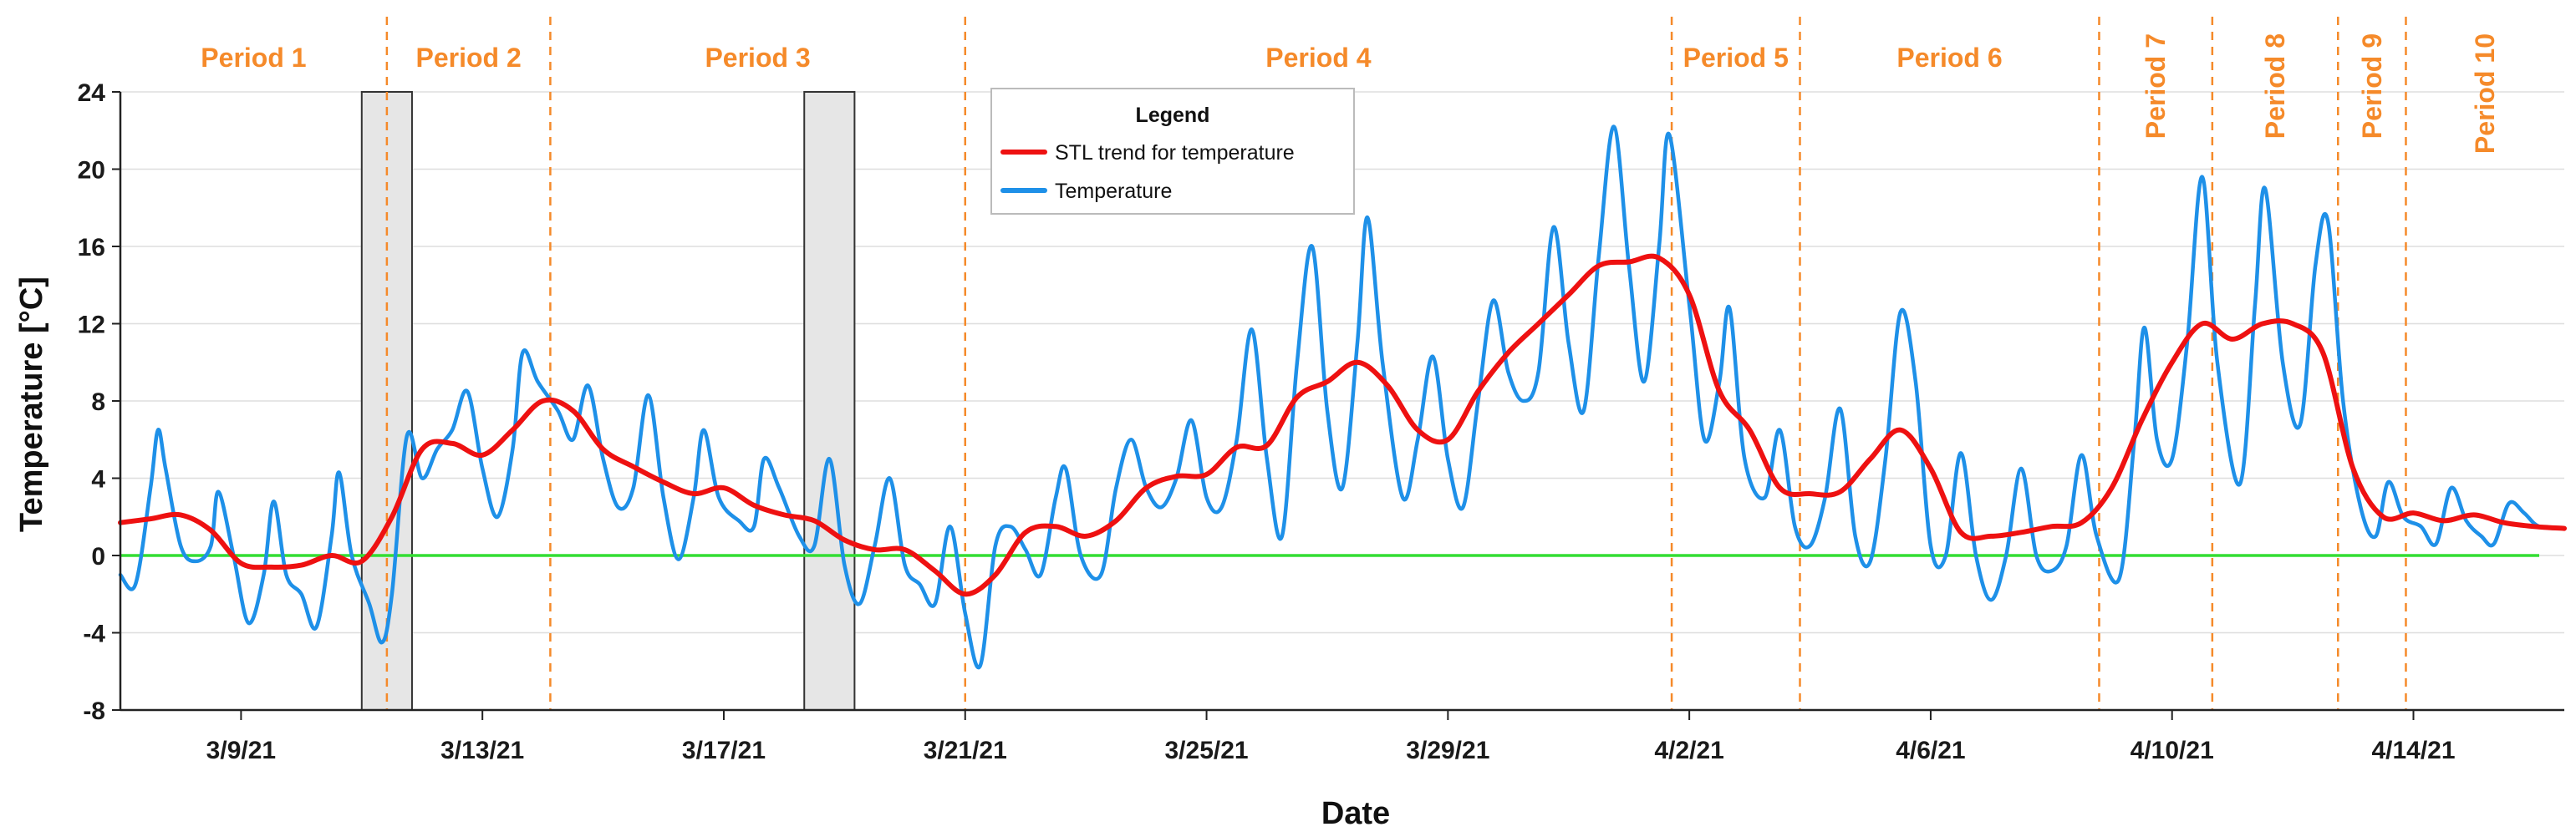 The image size is (2576, 837). What do you see at coordinates (2172, 750) in the screenshot?
I see `x-tick-label: 4/10/21` at bounding box center [2172, 750].